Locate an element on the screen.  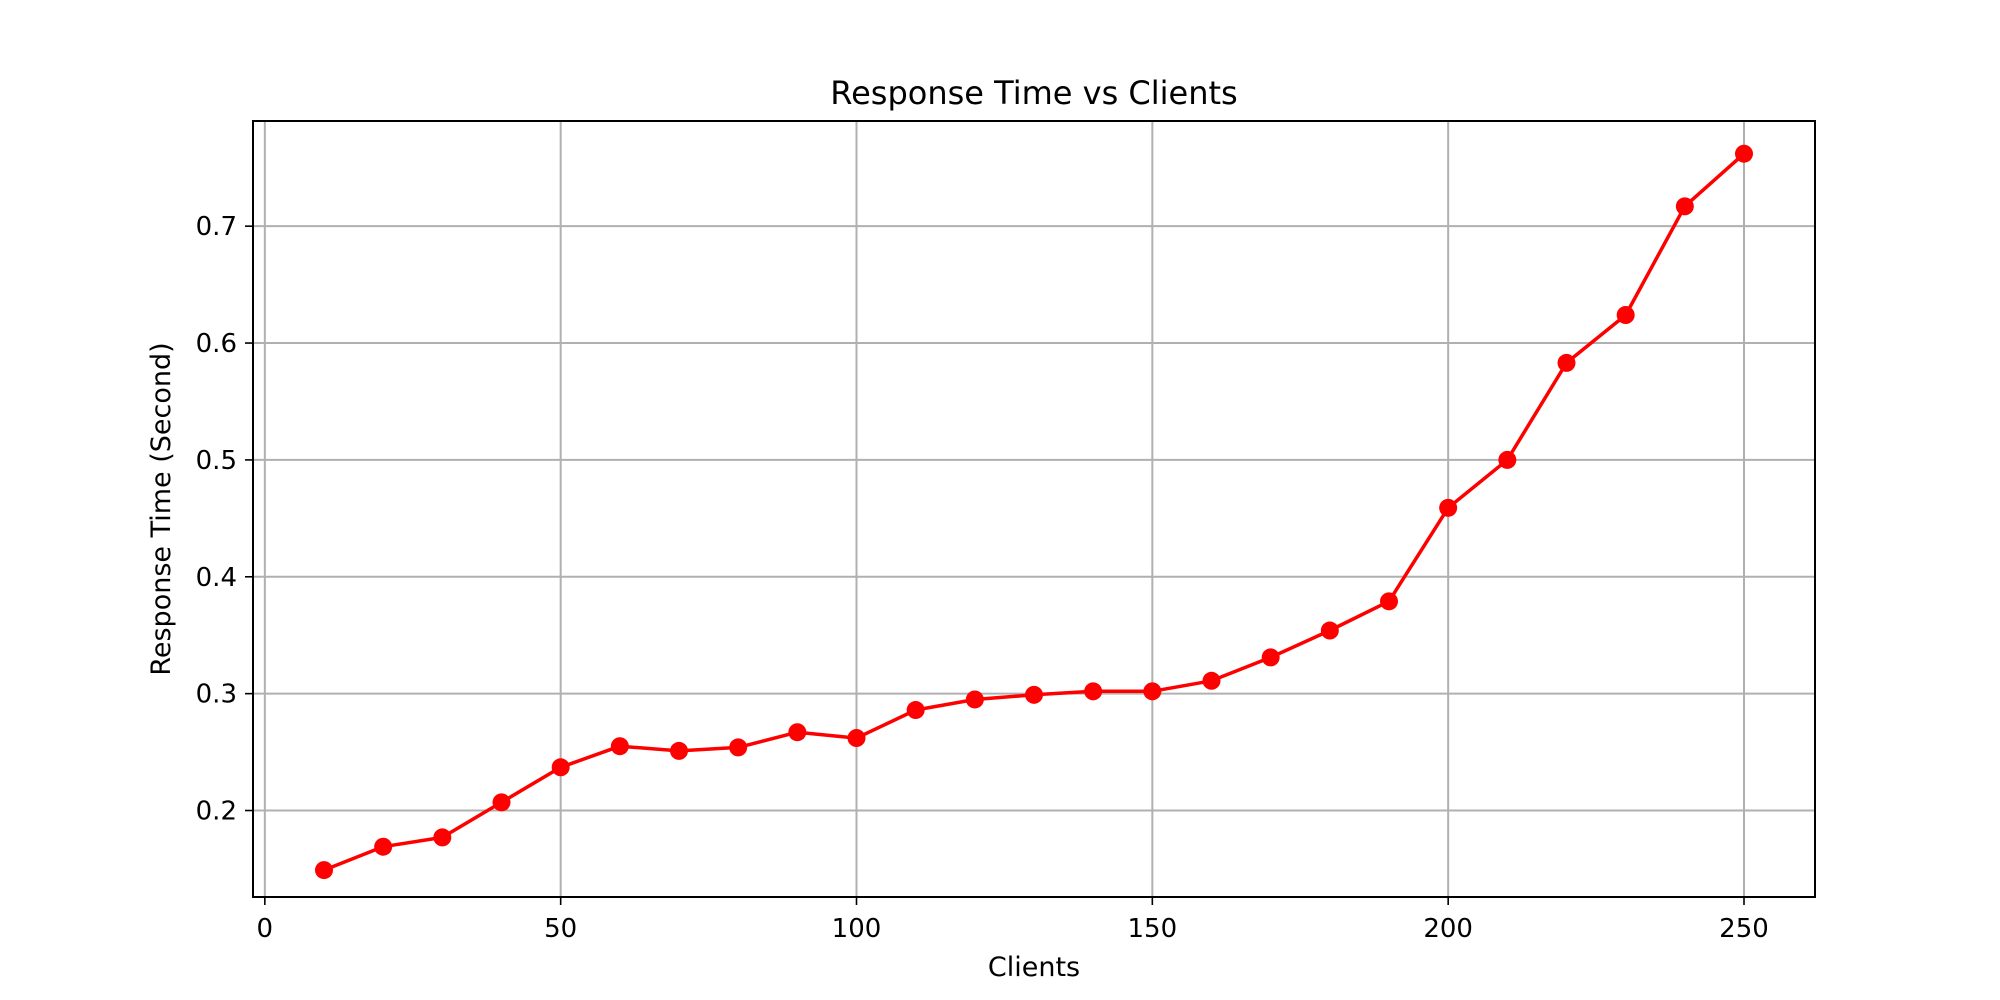
y-tick-label: 0.2 is located at coordinates (216, 812).